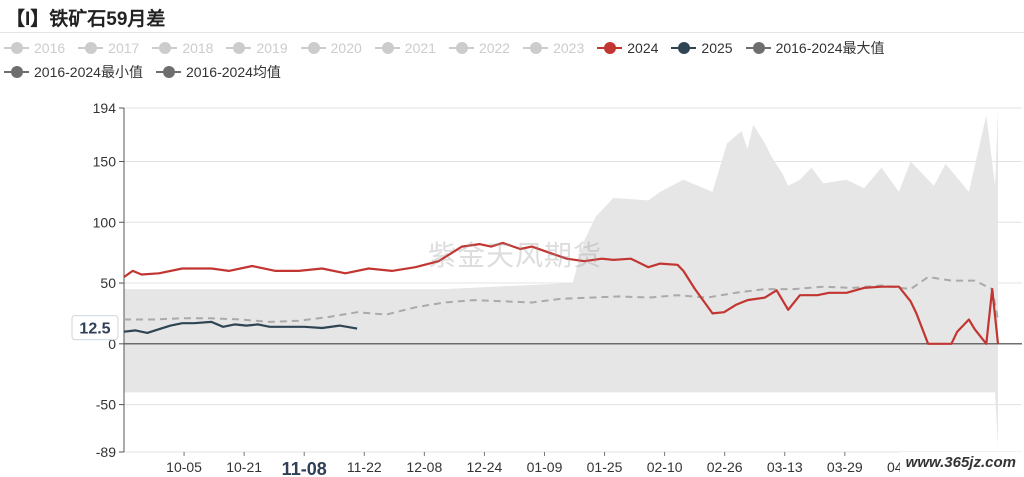 This screenshot has height=477, width=1024. Describe the element at coordinates (514, 72) in the screenshot. I see `legend-row: 2016-2024最小值 2016-2024均值` at that location.